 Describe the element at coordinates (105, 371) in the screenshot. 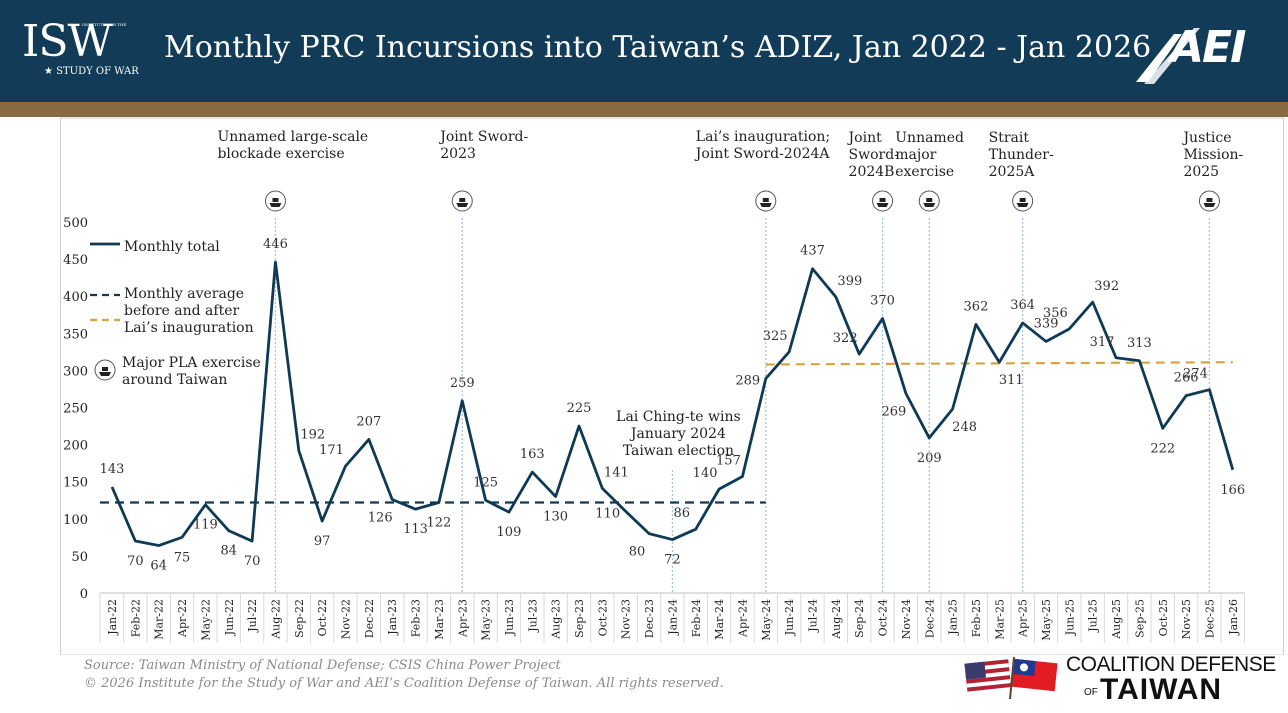

I see `legend-ship-icon-glyph` at that location.